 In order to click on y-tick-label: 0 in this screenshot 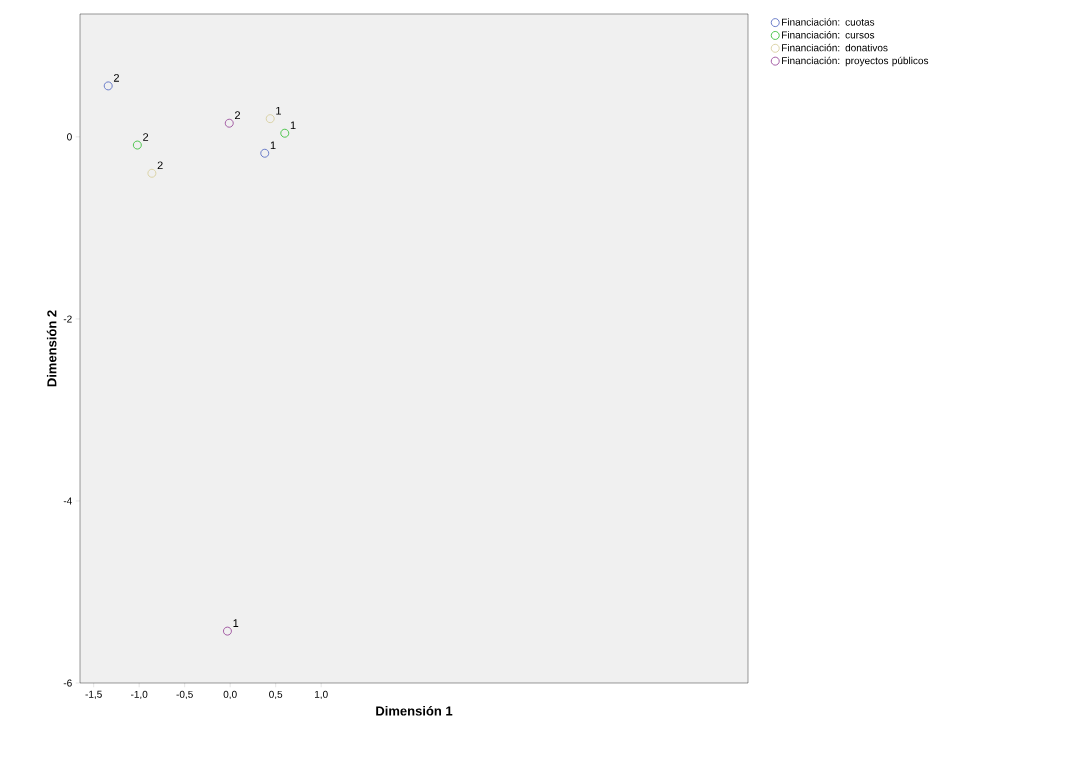, I will do `click(69, 137)`.